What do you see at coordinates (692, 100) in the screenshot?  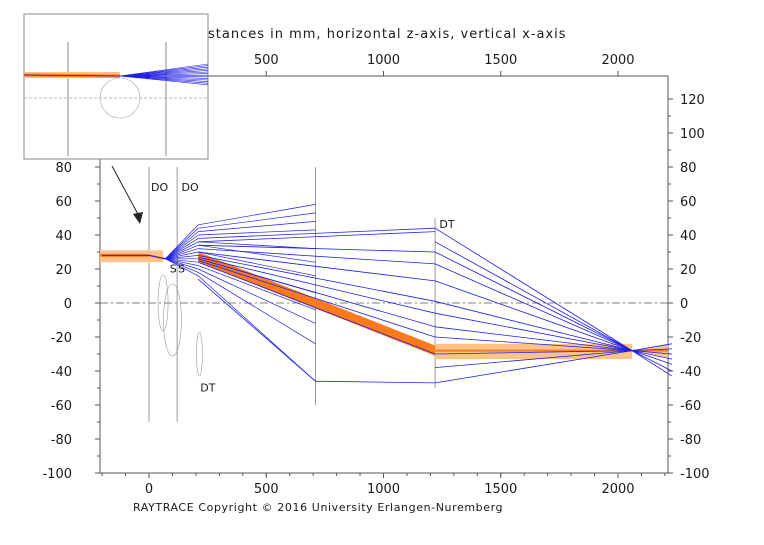 I see `y-right-tick-label: 120` at bounding box center [692, 100].